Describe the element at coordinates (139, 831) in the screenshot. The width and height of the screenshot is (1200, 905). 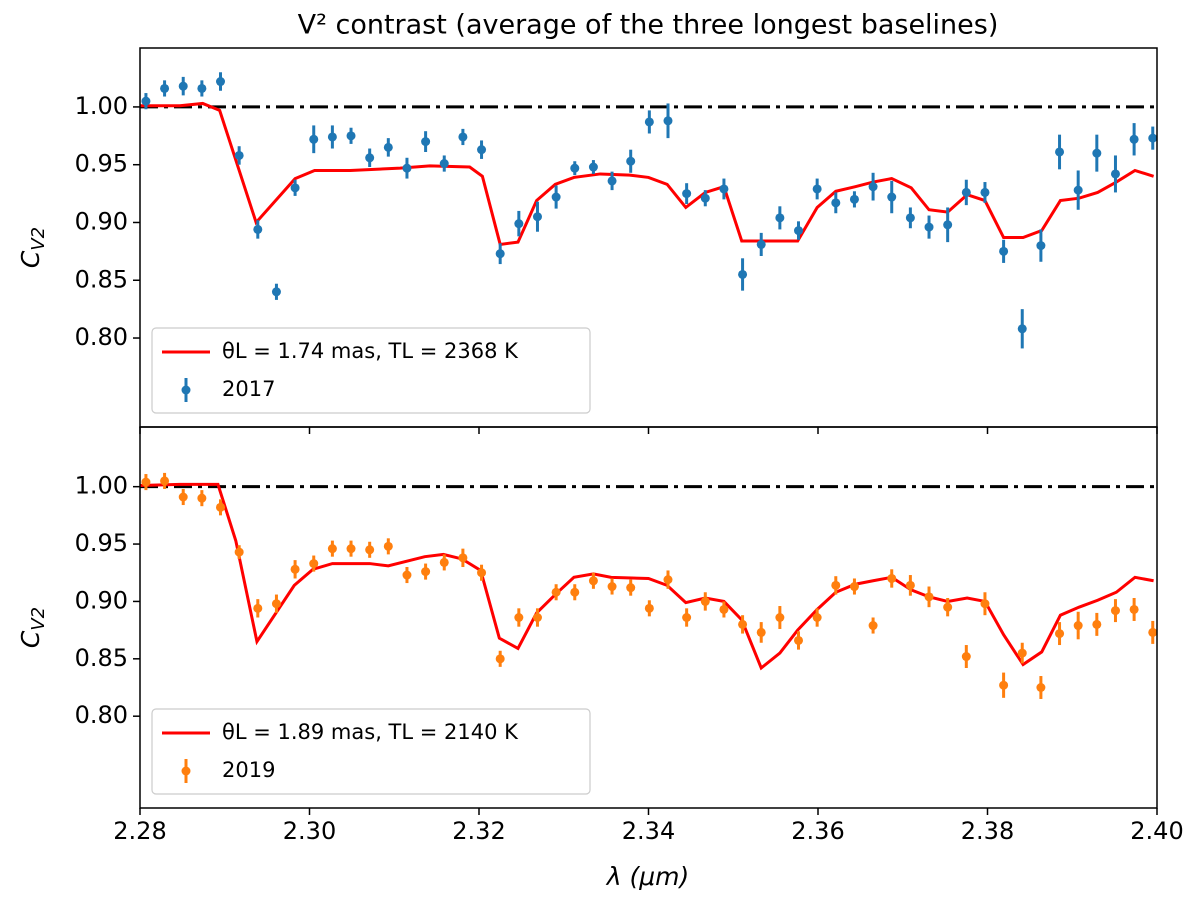
I see `x-tick-label: 2.28` at that location.